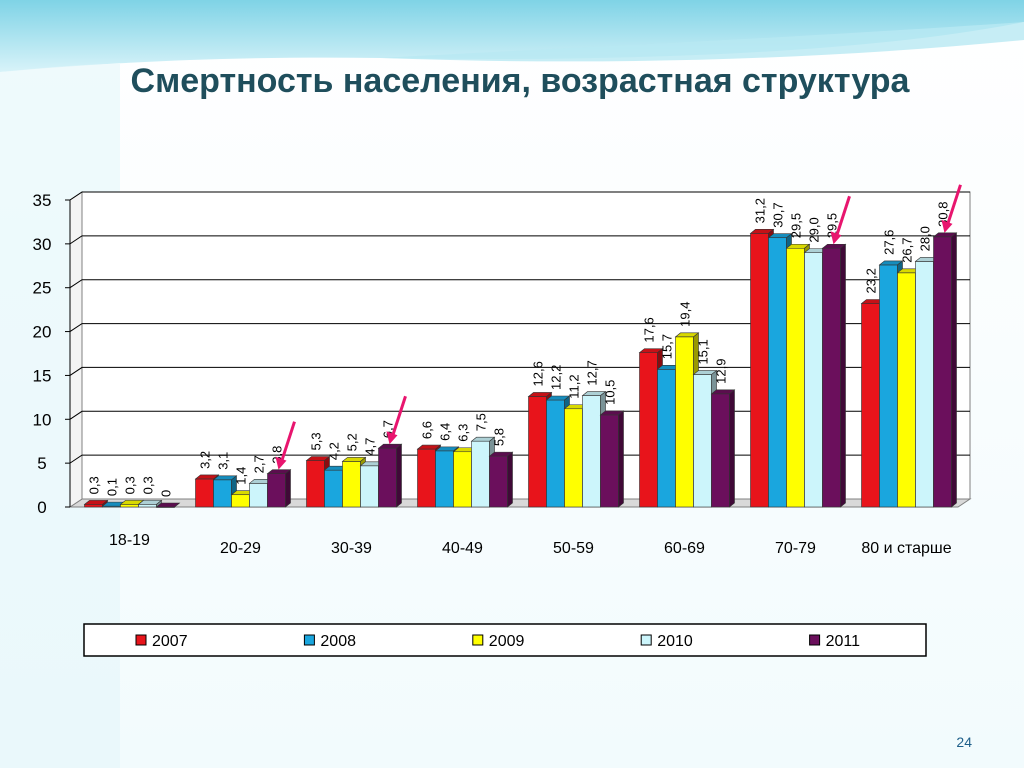  What do you see at coordinates (42, 375) in the screenshot?
I see `y-tick-label: 15` at bounding box center [42, 375].